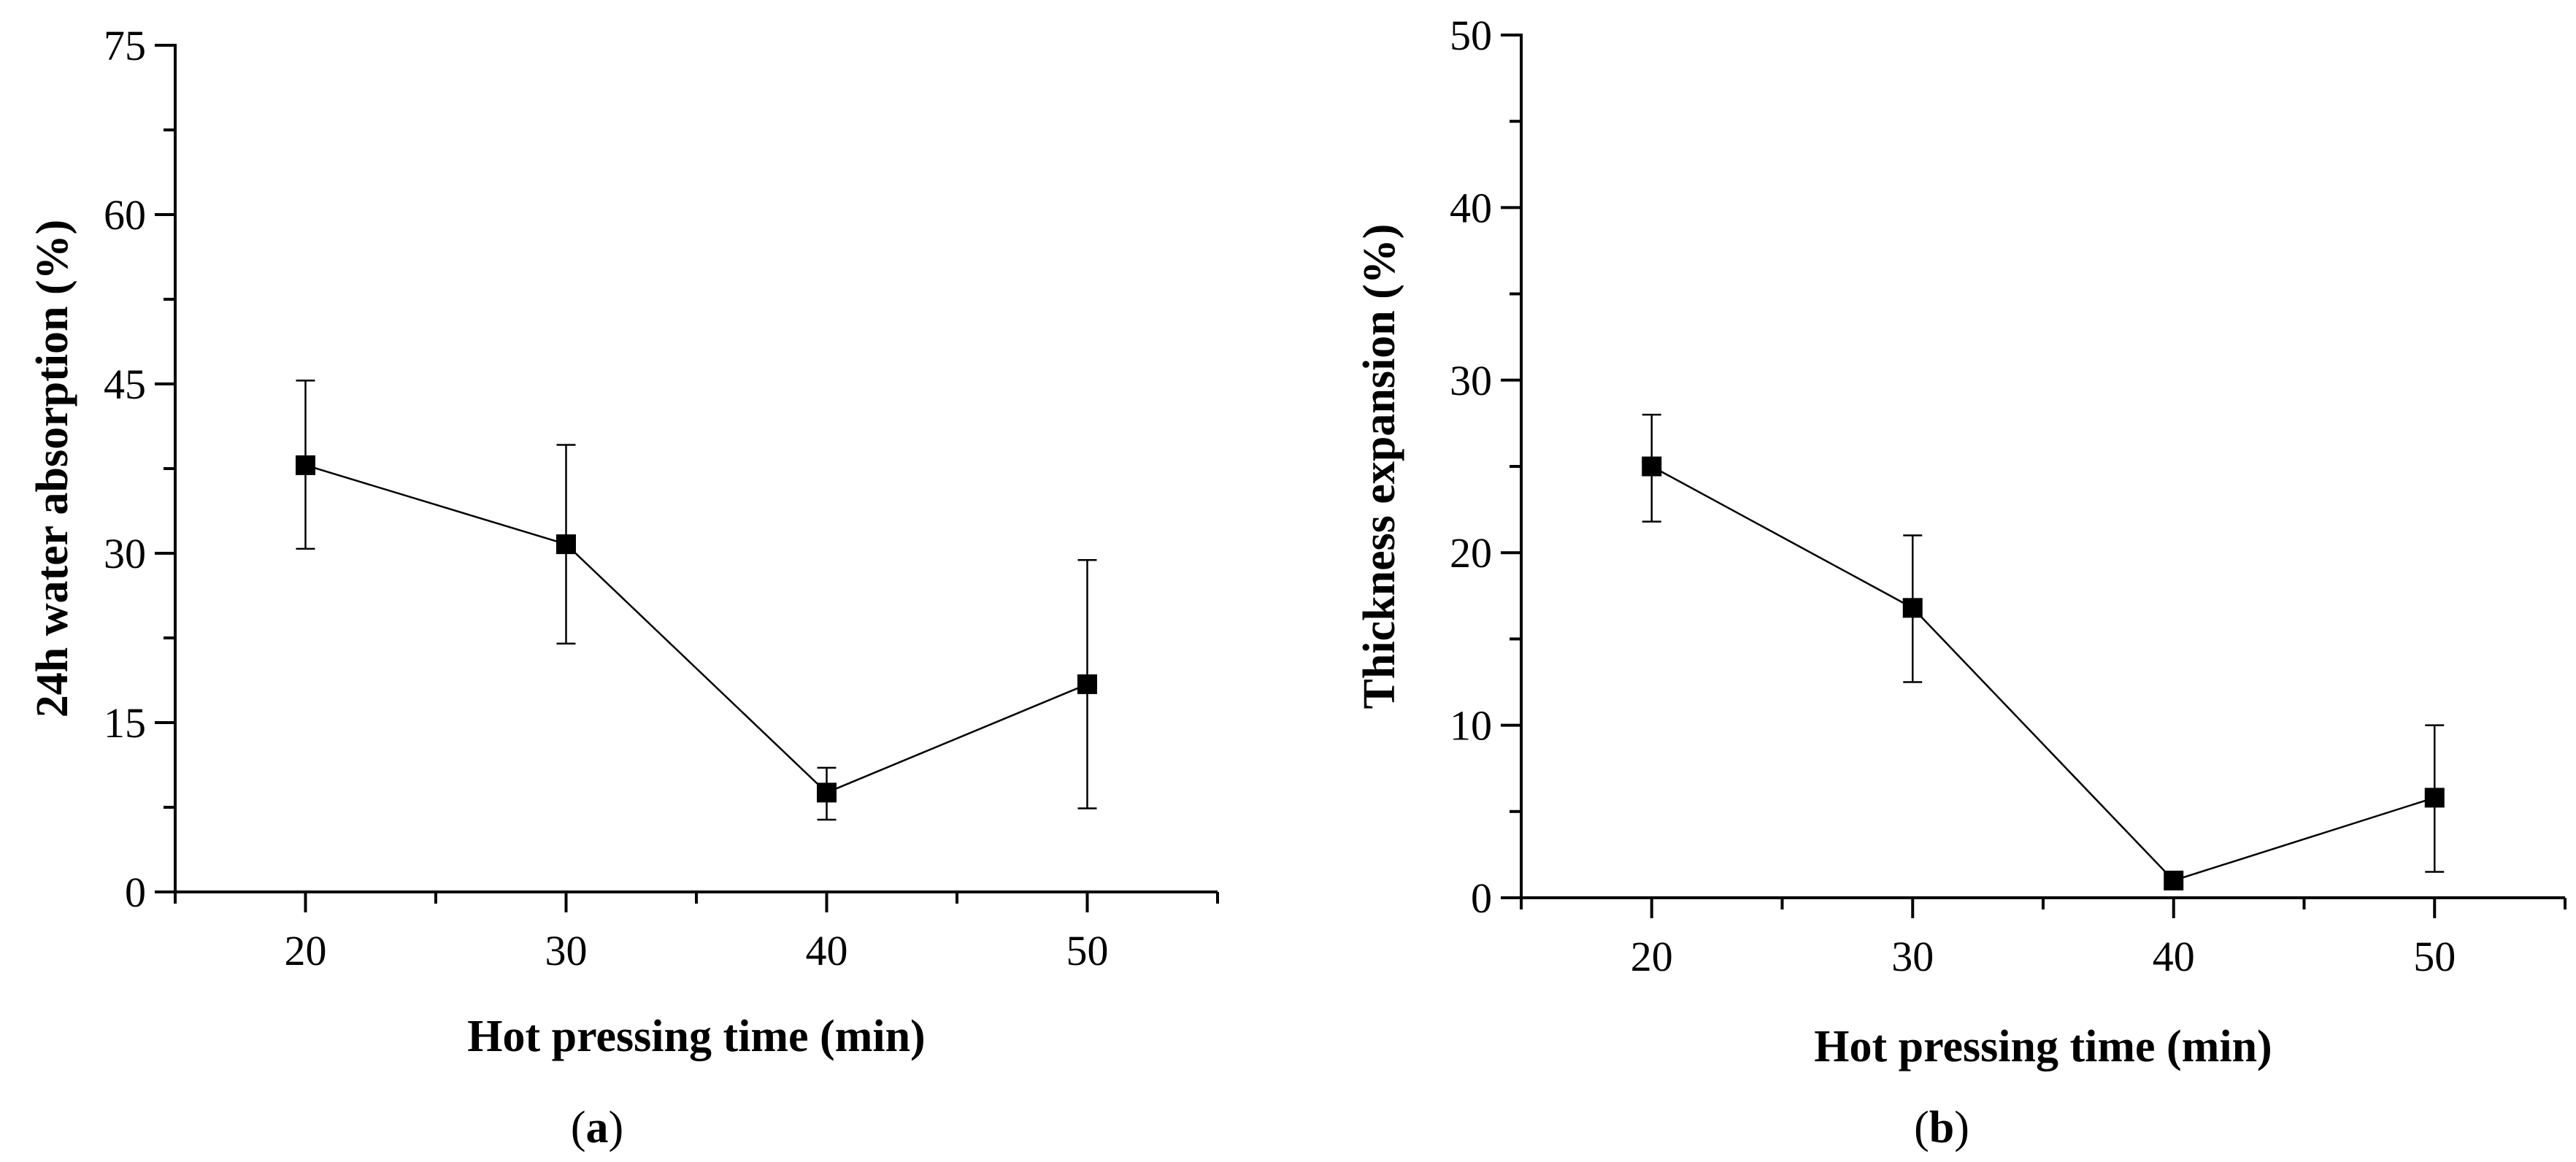 The image size is (2576, 1162). I want to click on y-axis-title: 24h water absorption (%), so click(52, 469).